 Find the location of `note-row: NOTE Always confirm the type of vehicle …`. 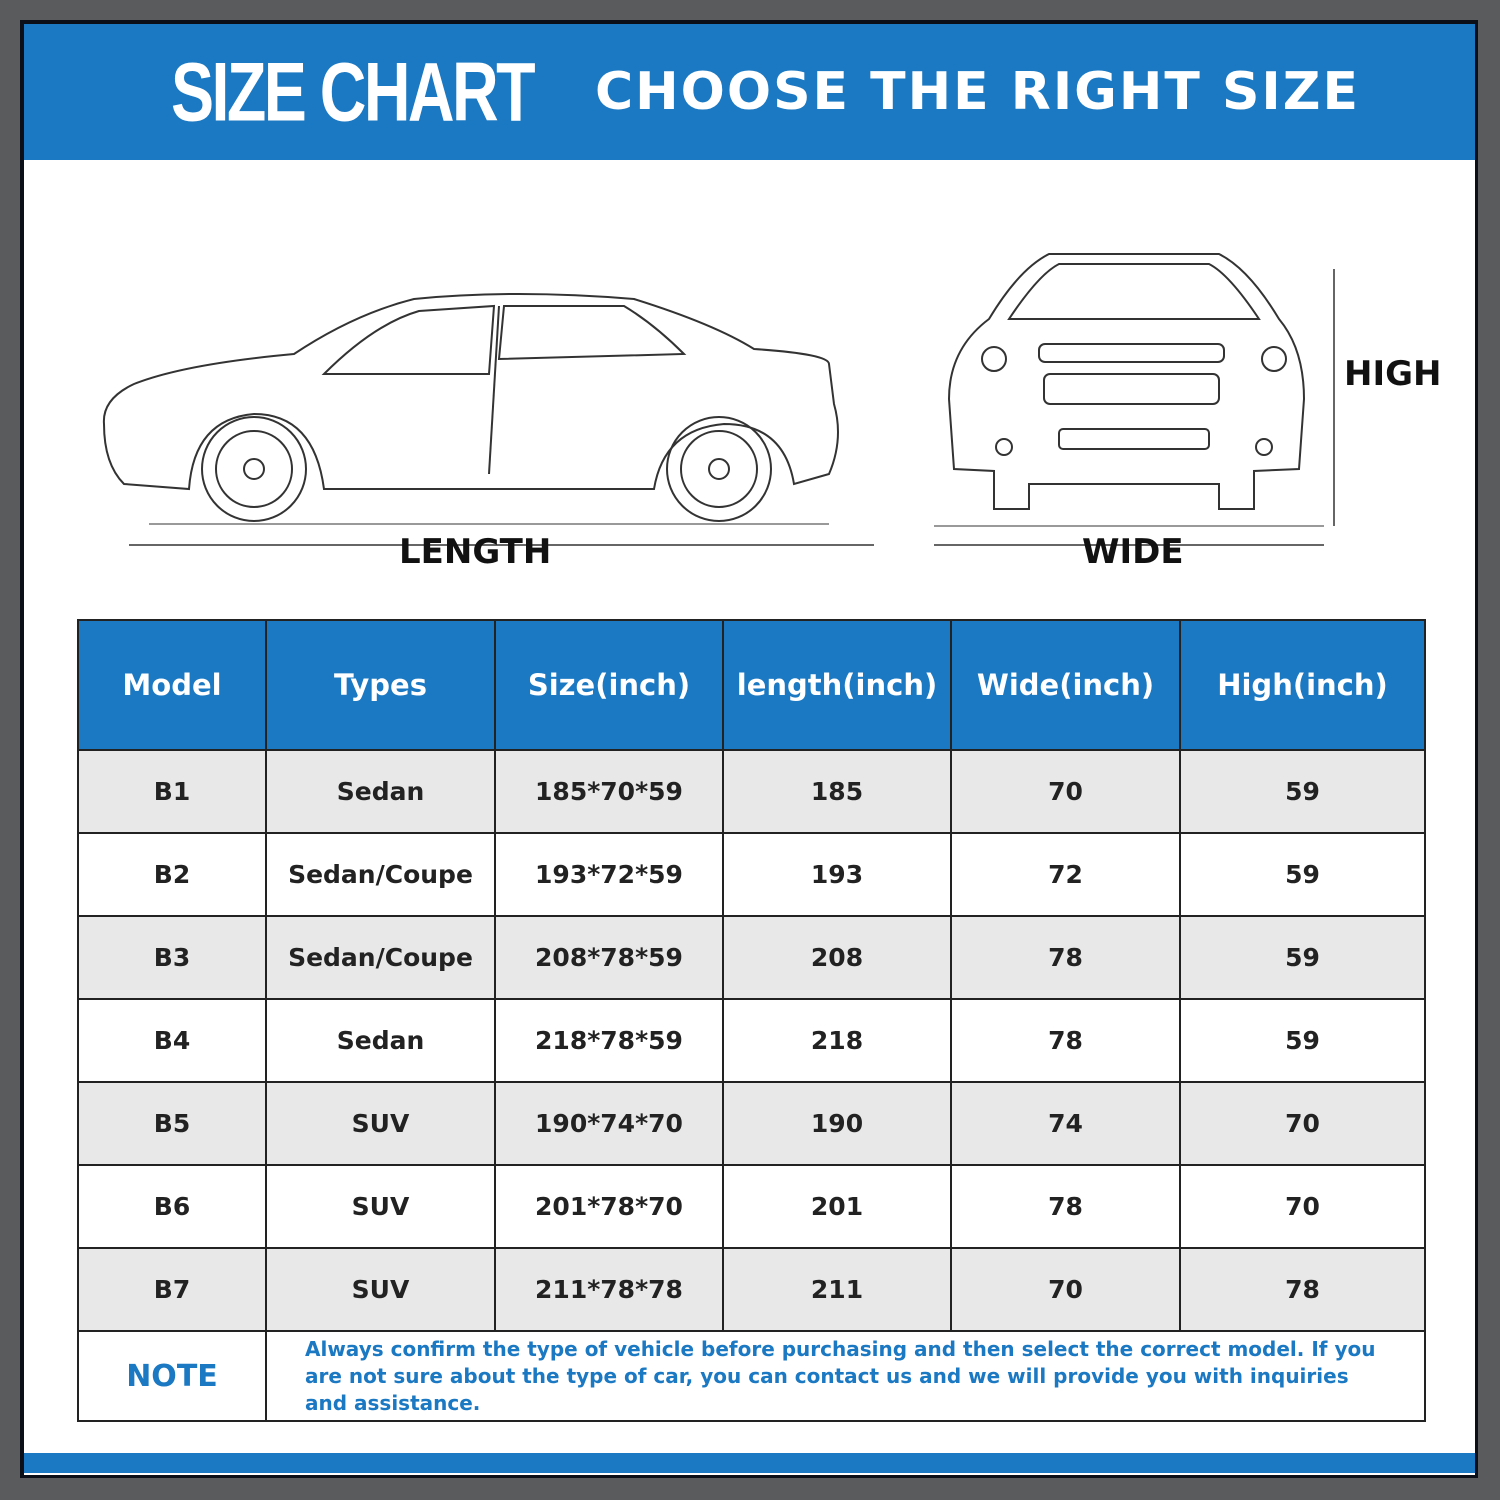

note-row: NOTE Always confirm the type of vehicle … is located at coordinates (751, 1376).